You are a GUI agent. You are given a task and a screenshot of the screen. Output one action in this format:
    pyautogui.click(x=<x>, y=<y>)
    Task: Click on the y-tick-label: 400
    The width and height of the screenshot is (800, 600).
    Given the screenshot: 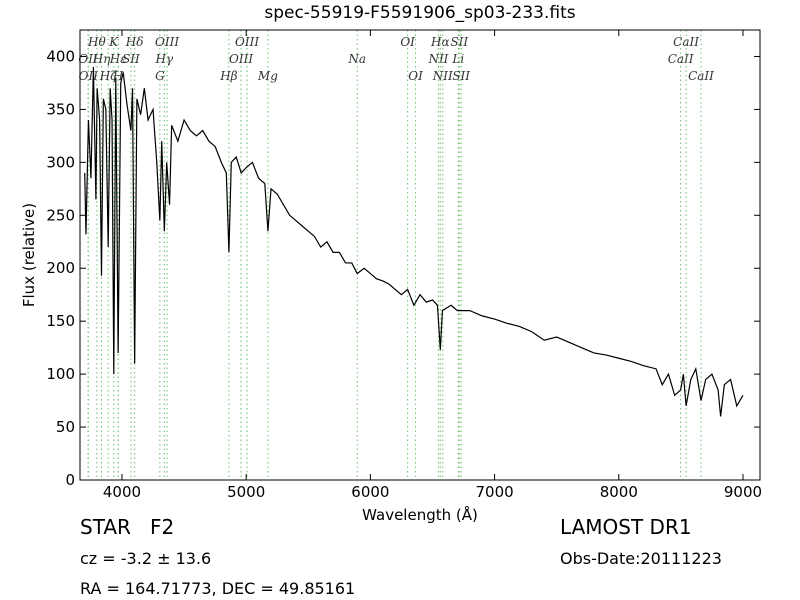 What is the action you would take?
    pyautogui.click(x=60, y=56)
    